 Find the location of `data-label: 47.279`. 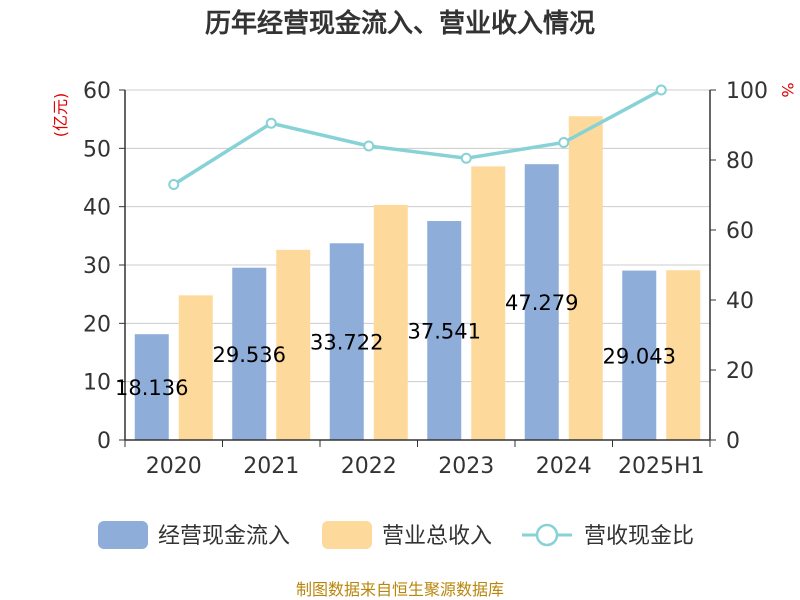

data-label: 47.279 is located at coordinates (541, 303).